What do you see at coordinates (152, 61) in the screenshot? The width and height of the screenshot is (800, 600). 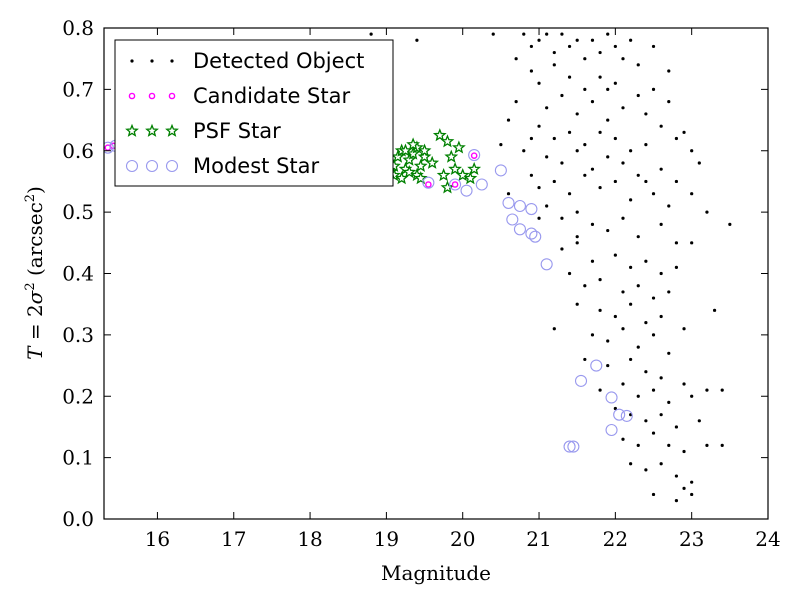 I see `legend-sample-detected` at bounding box center [152, 61].